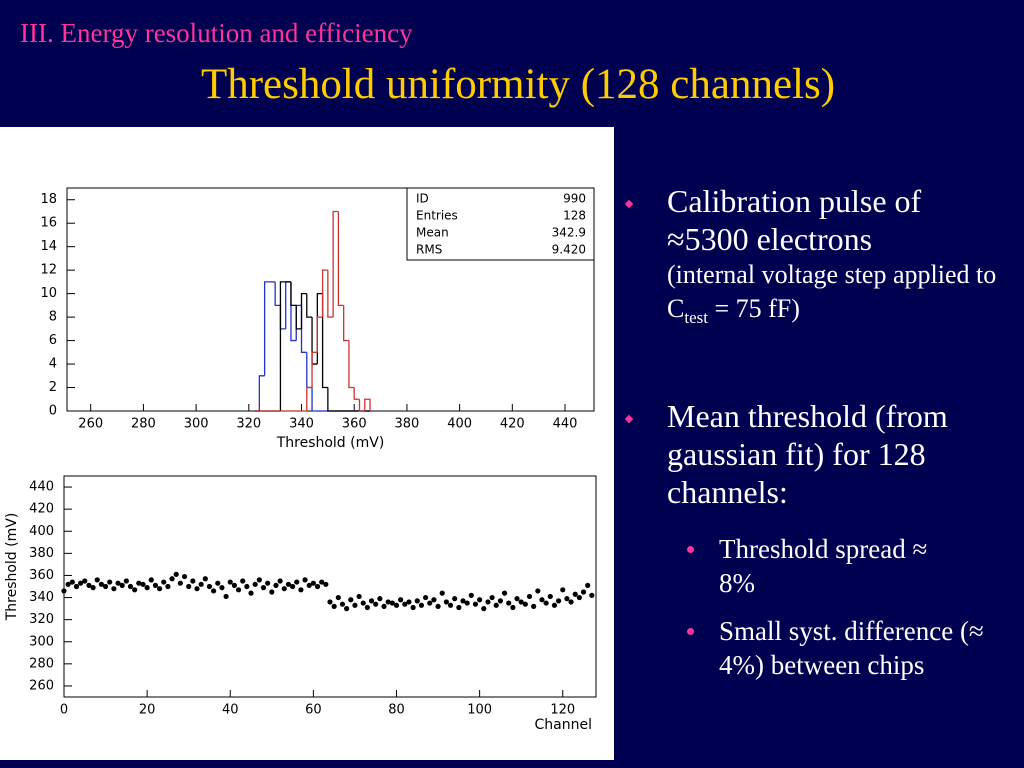 This screenshot has height=768, width=1024. What do you see at coordinates (574, 216) in the screenshot?
I see `stats-value: 128` at bounding box center [574, 216].